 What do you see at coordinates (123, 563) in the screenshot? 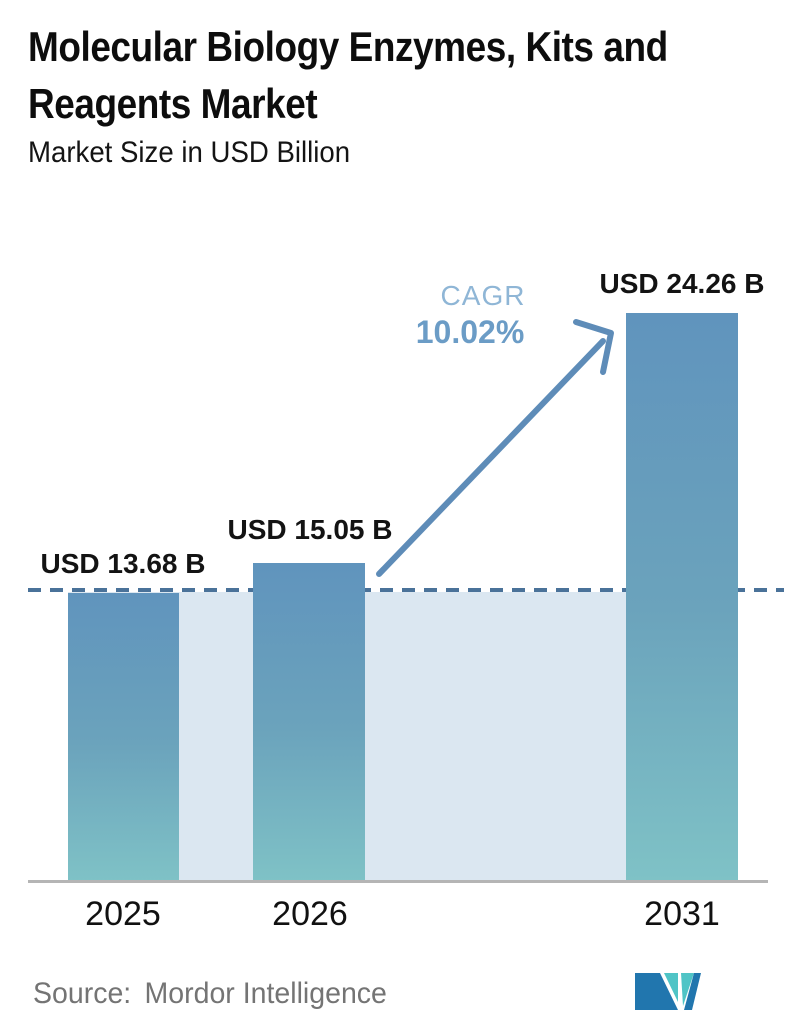
I see `value-label-2025: USD 13.68 B` at bounding box center [123, 563].